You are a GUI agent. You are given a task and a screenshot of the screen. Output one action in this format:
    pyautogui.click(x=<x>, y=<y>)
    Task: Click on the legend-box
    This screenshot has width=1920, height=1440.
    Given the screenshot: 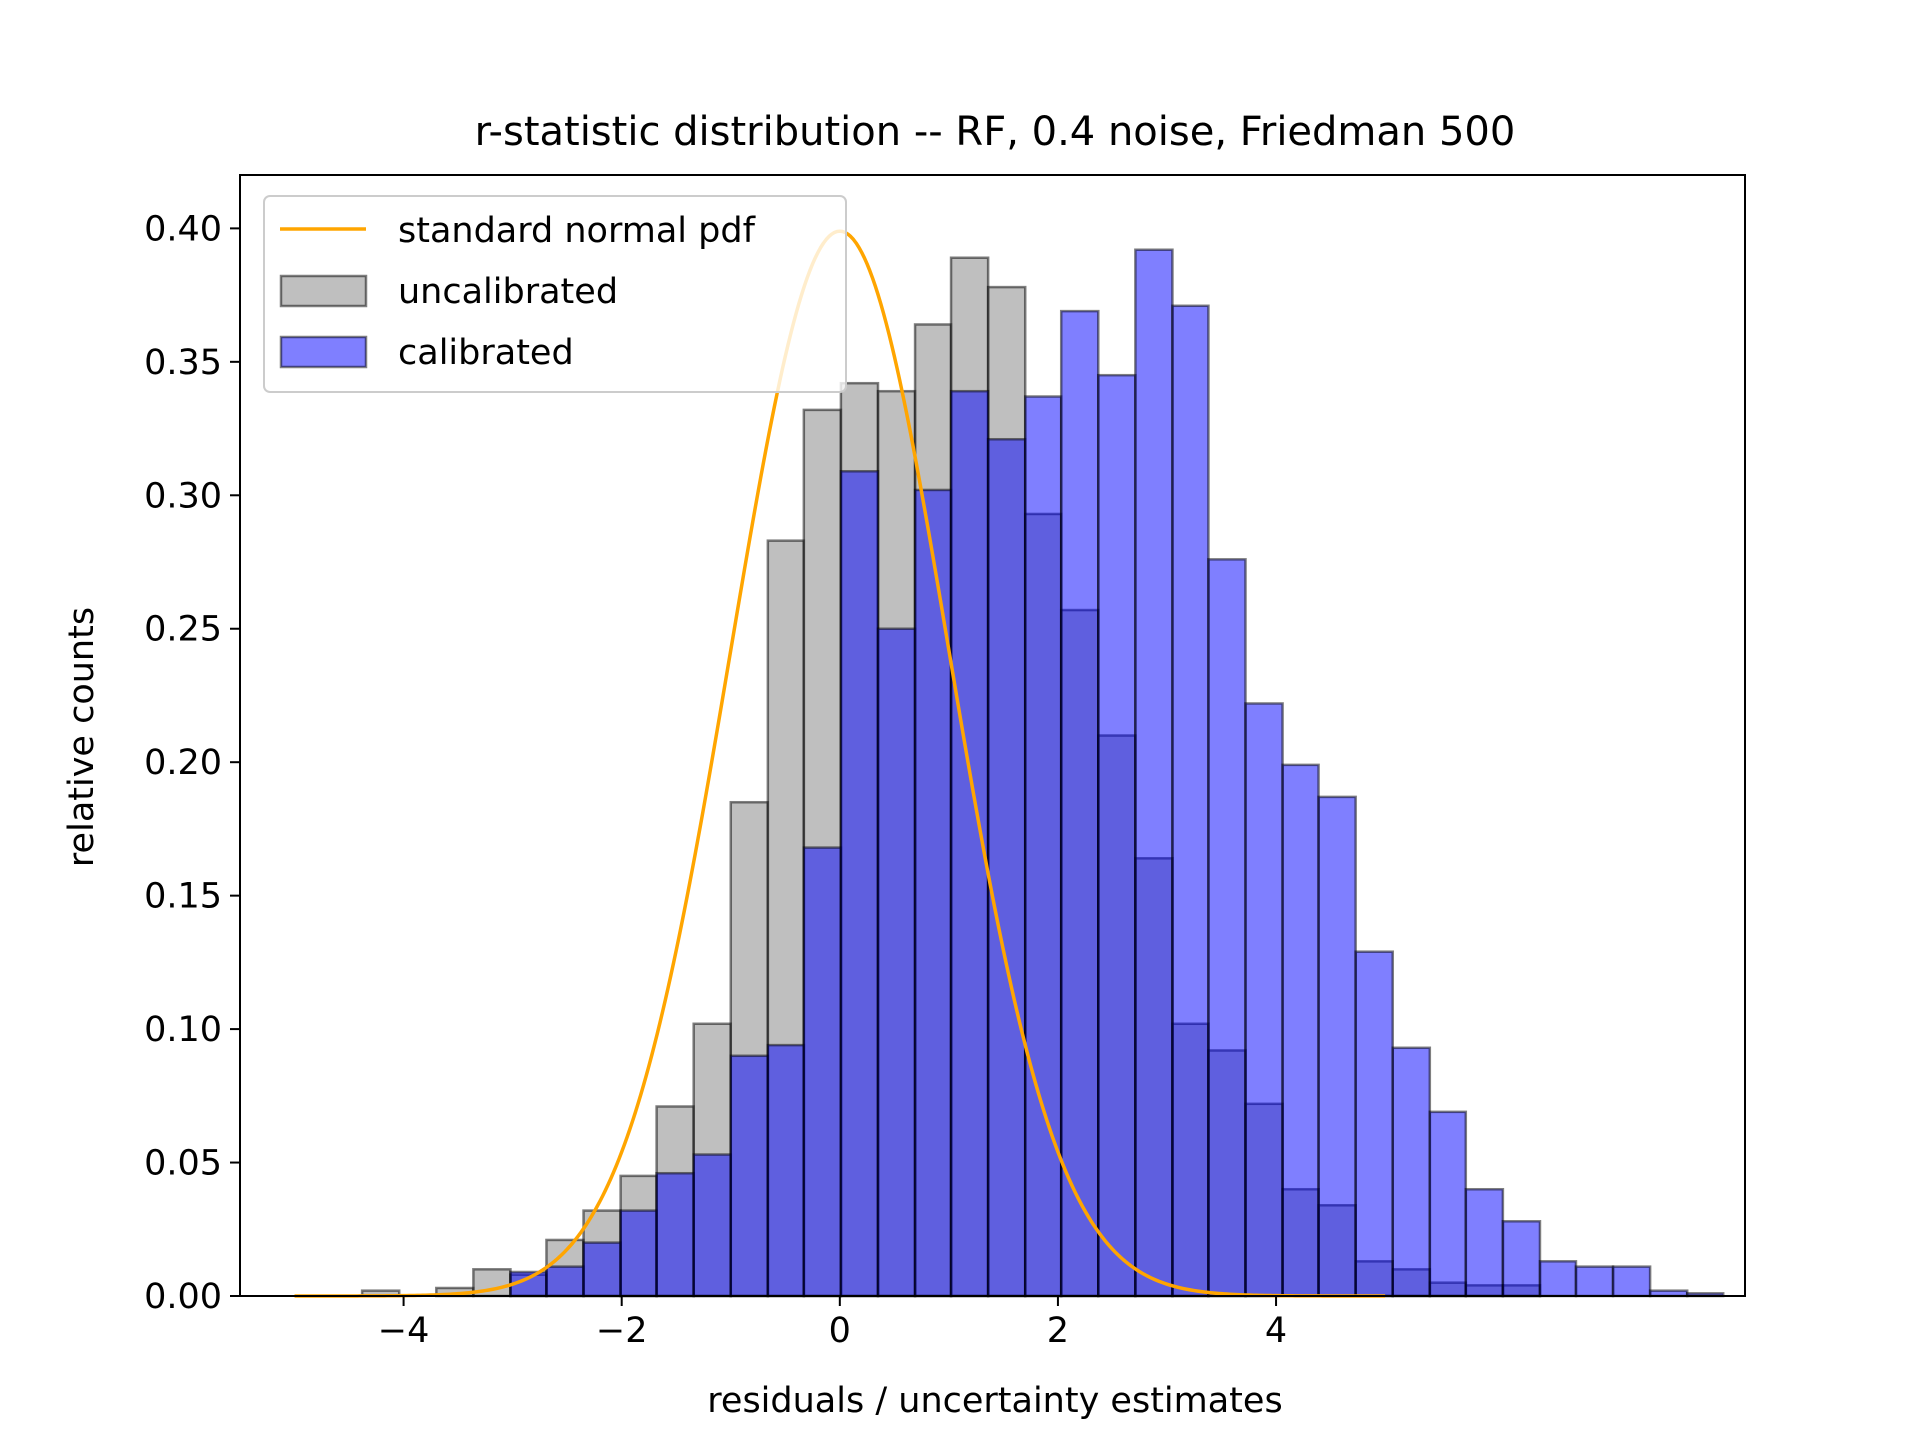 What is the action you would take?
    pyautogui.click(x=555, y=294)
    